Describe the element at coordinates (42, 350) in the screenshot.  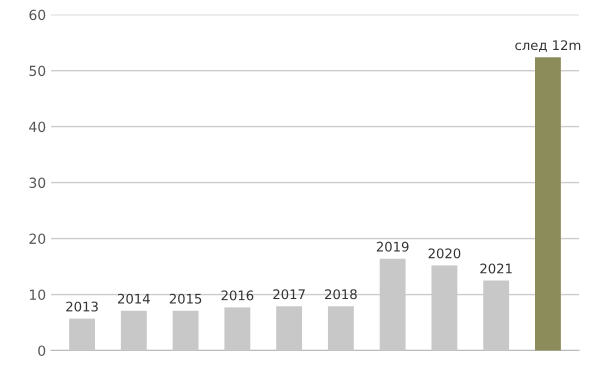
I see `y-tick-label: 0` at that location.